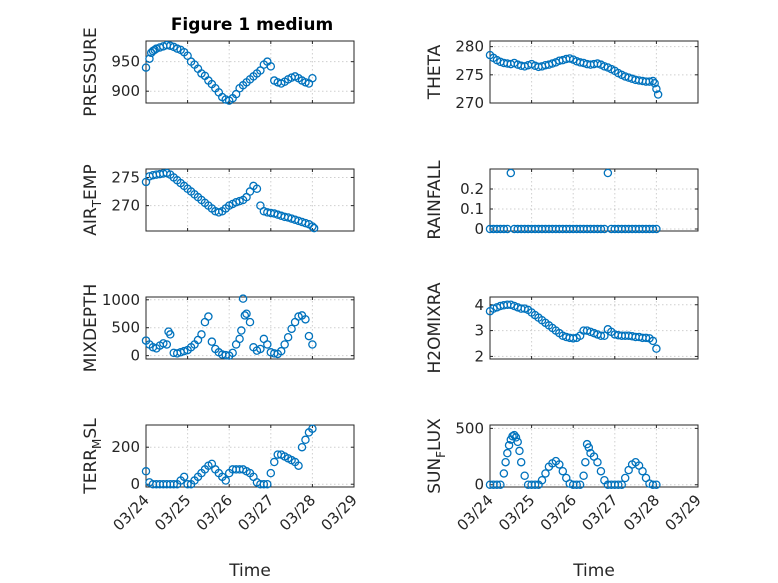 The height and width of the screenshot is (583, 778). What do you see at coordinates (599, 512) in the screenshot?
I see `x-tick-label: 03/27` at bounding box center [599, 512].